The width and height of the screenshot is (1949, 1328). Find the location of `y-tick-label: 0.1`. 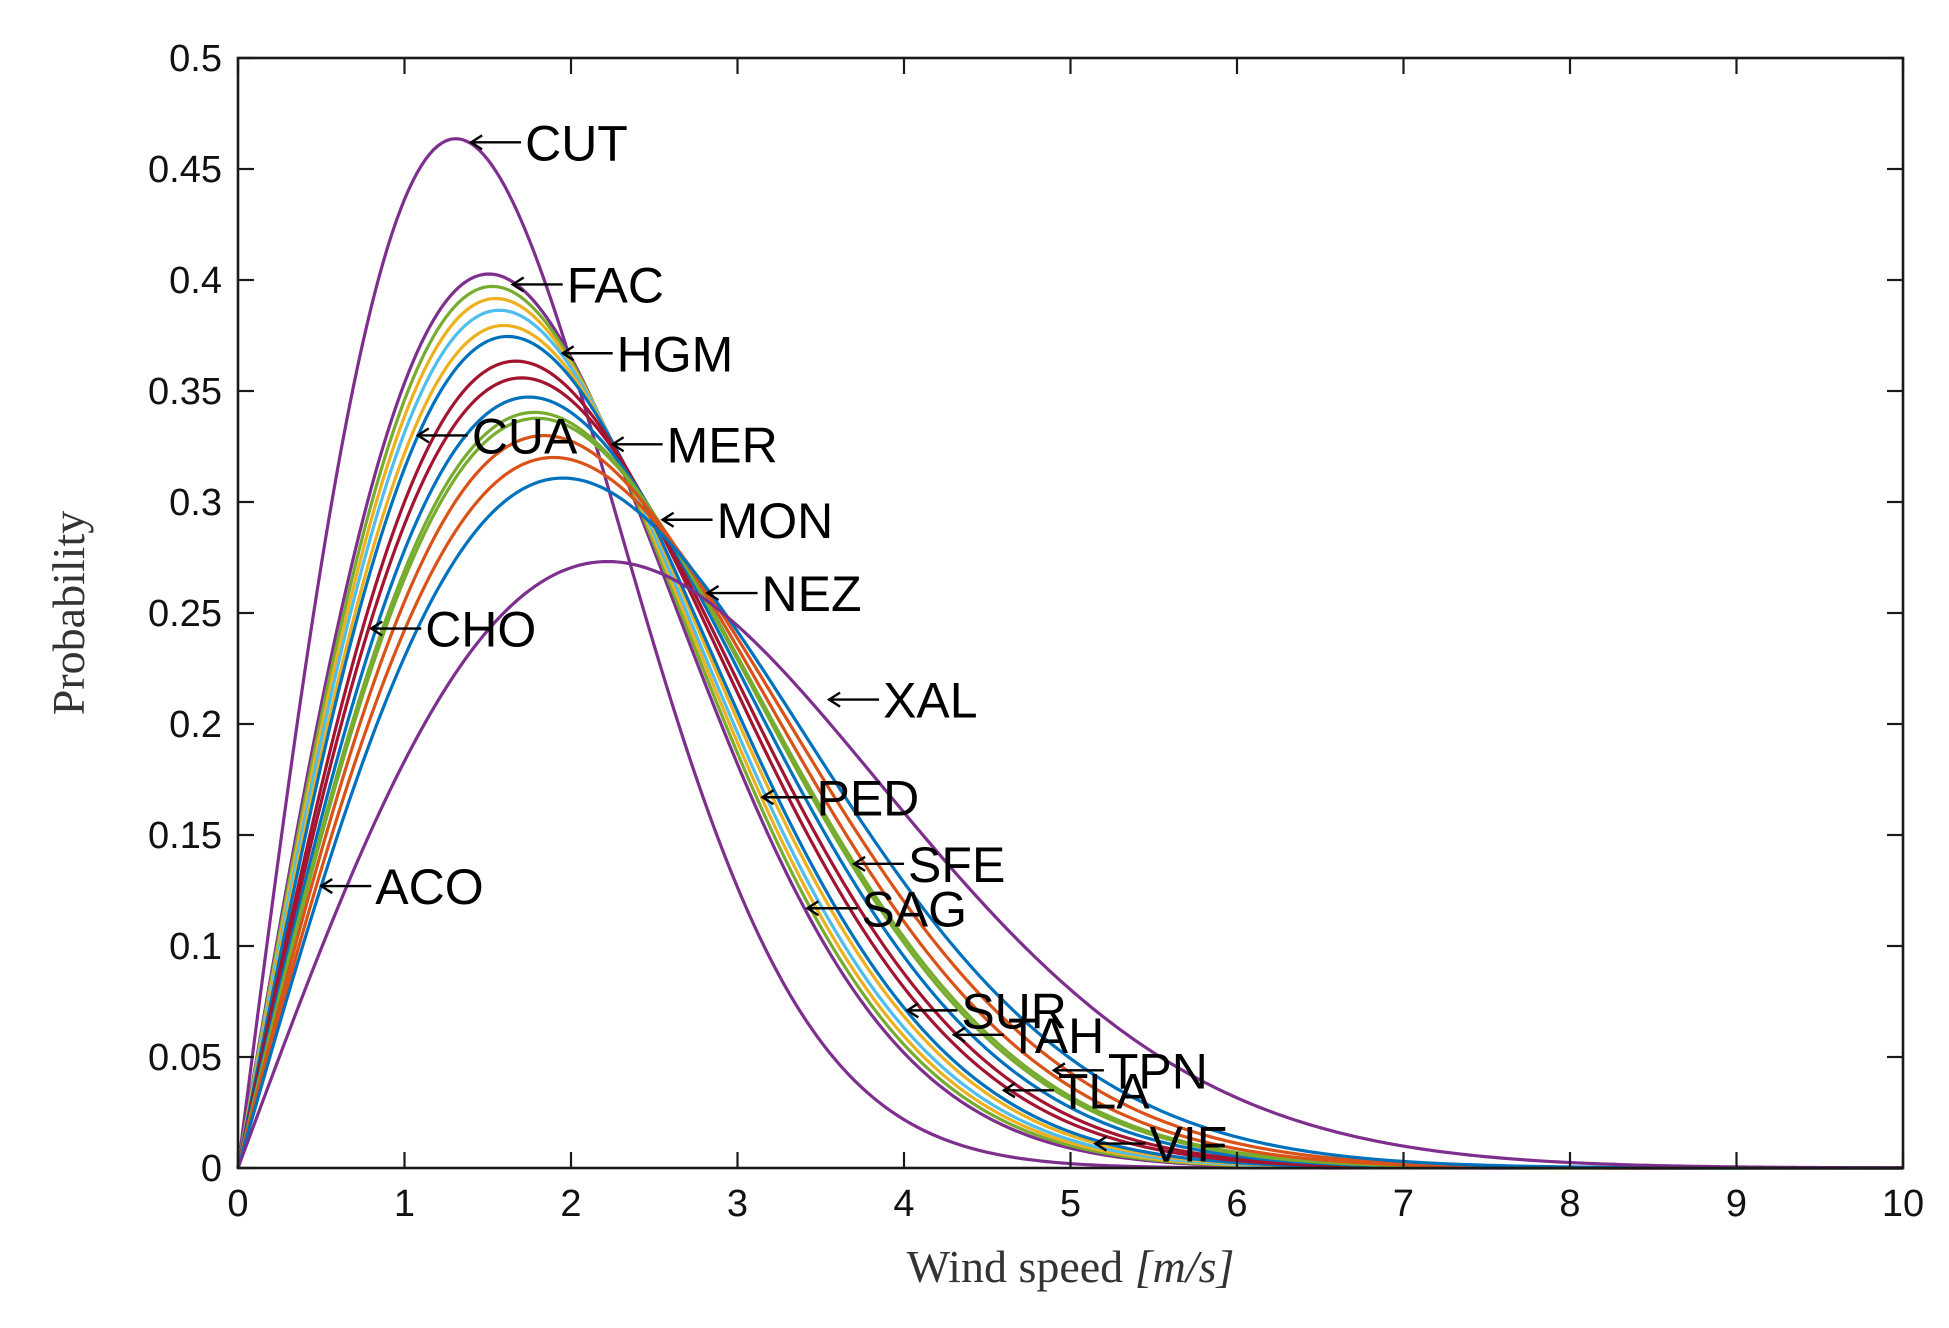

y-tick-label: 0.1 is located at coordinates (195, 947).